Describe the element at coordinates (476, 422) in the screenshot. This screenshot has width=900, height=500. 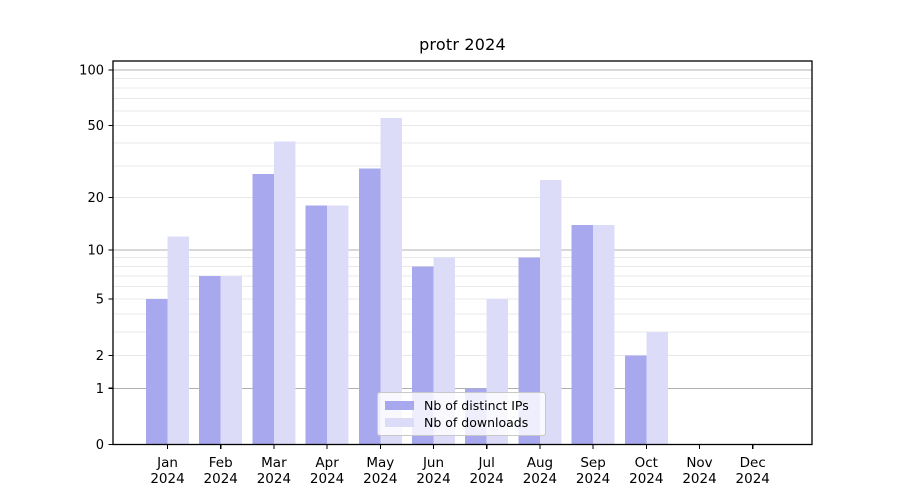
I see `legend-label-downloads: Nb of downloads` at that location.